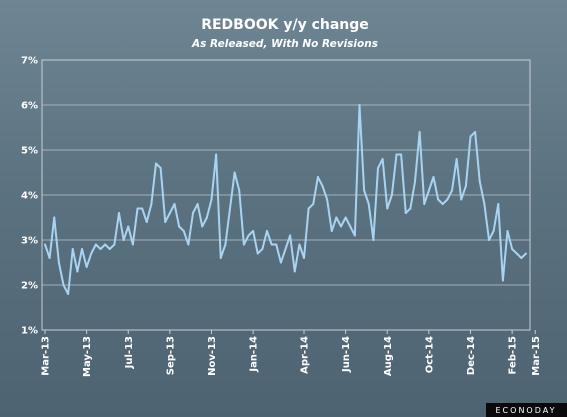 Image resolution: width=567 pixels, height=417 pixels. What do you see at coordinates (471, 355) in the screenshot?
I see `x-tick-label: Dec-14` at bounding box center [471, 355].